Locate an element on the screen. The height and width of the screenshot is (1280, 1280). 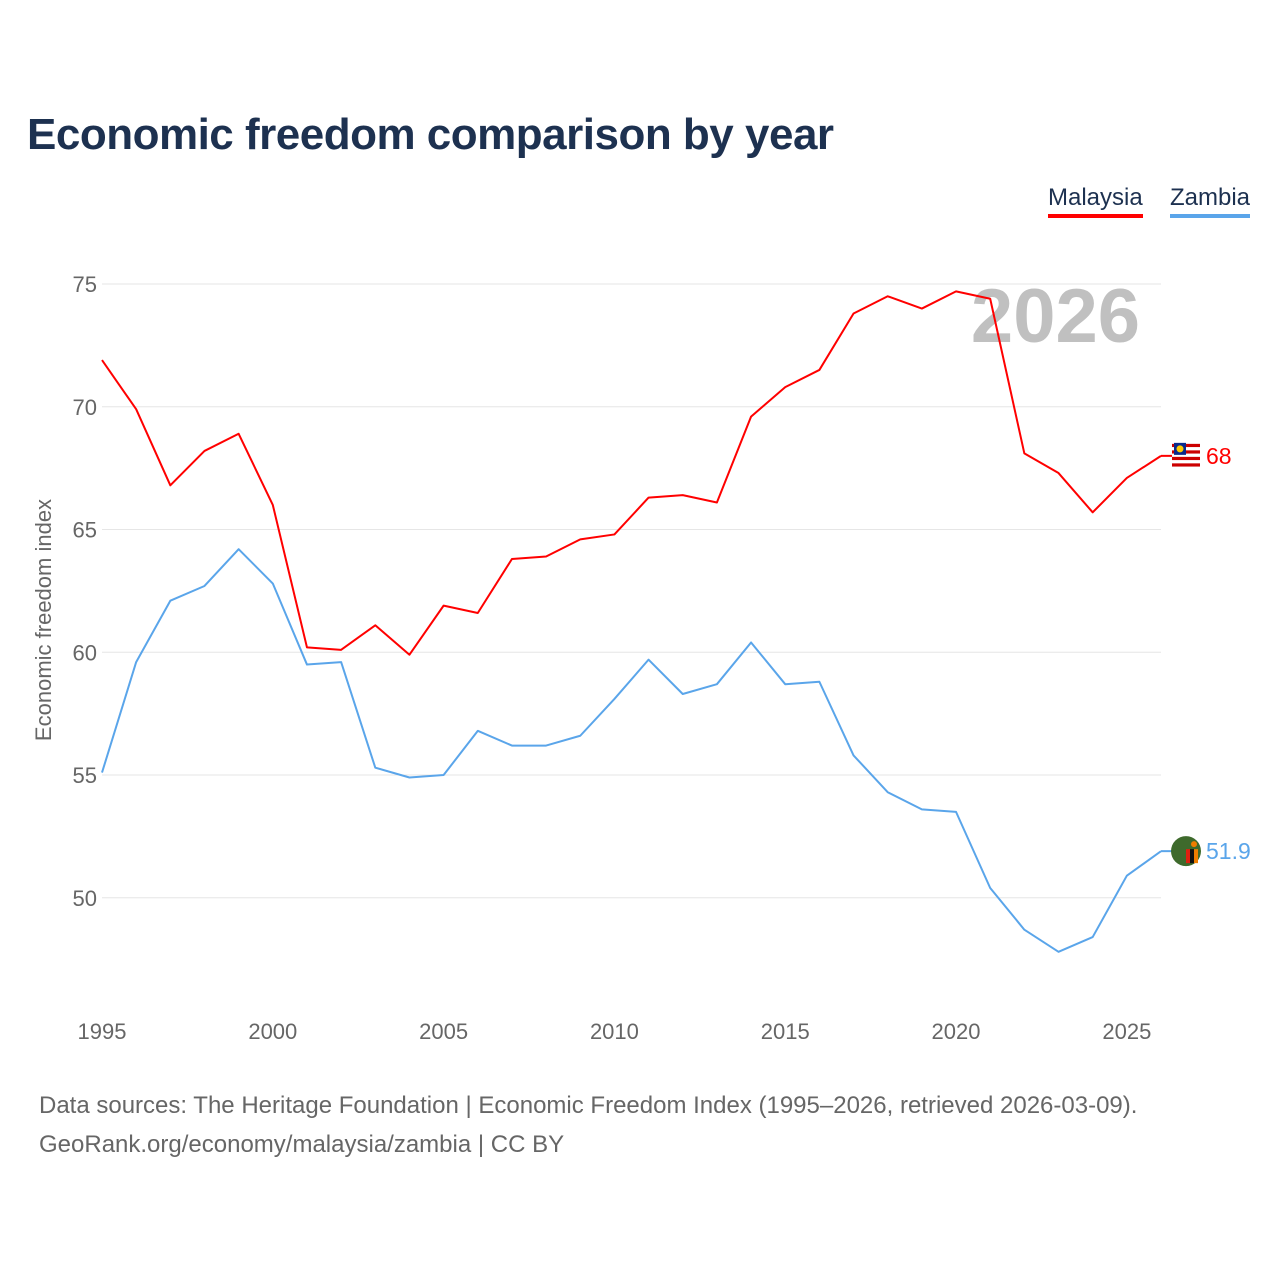
end-value-label: 68 is located at coordinates (1219, 456).